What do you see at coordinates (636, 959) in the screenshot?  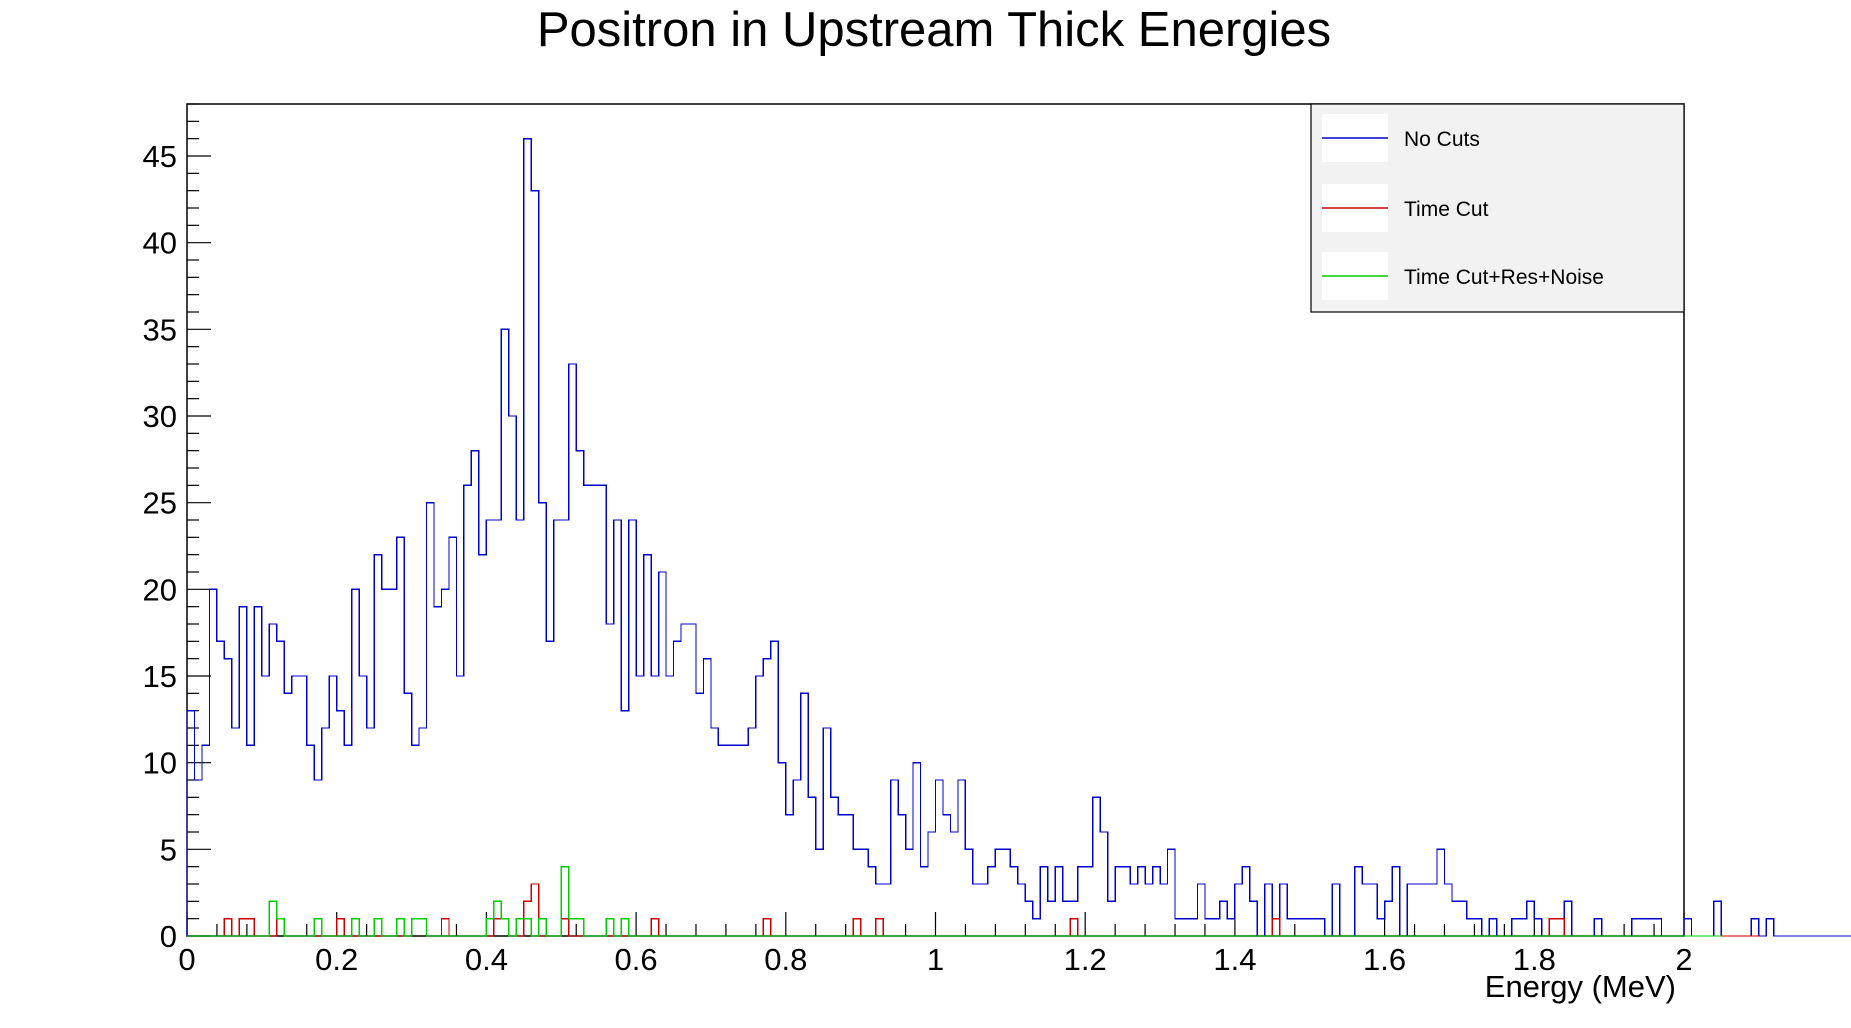 I see `x-tick-label: 0.6` at bounding box center [636, 959].